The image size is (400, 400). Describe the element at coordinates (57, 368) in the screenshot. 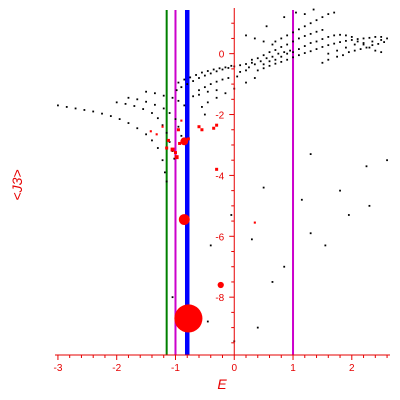

I see `x-tick-label: -3` at that location.